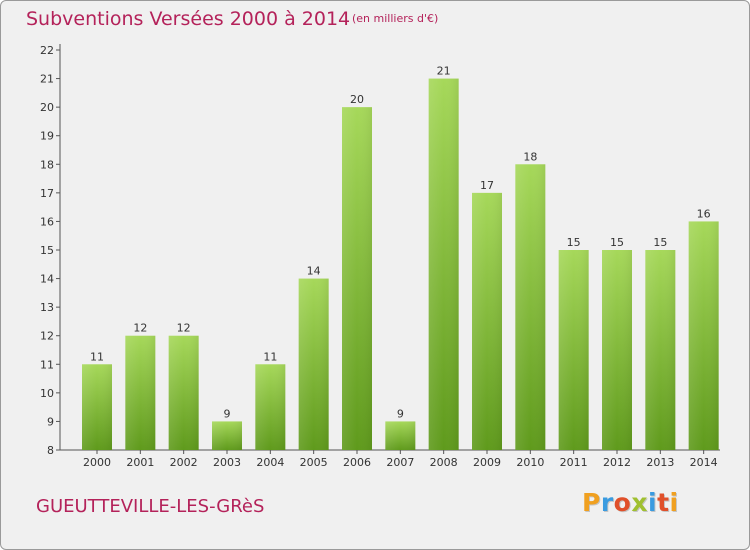  I want to click on x-tick-label: 2000, so click(97, 462).